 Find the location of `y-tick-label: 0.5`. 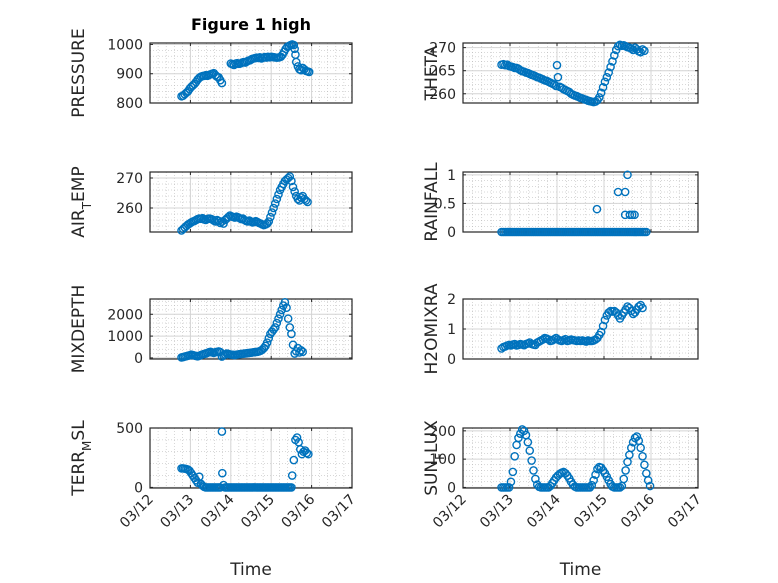

y-tick-label: 0.5 is located at coordinates (445, 204).